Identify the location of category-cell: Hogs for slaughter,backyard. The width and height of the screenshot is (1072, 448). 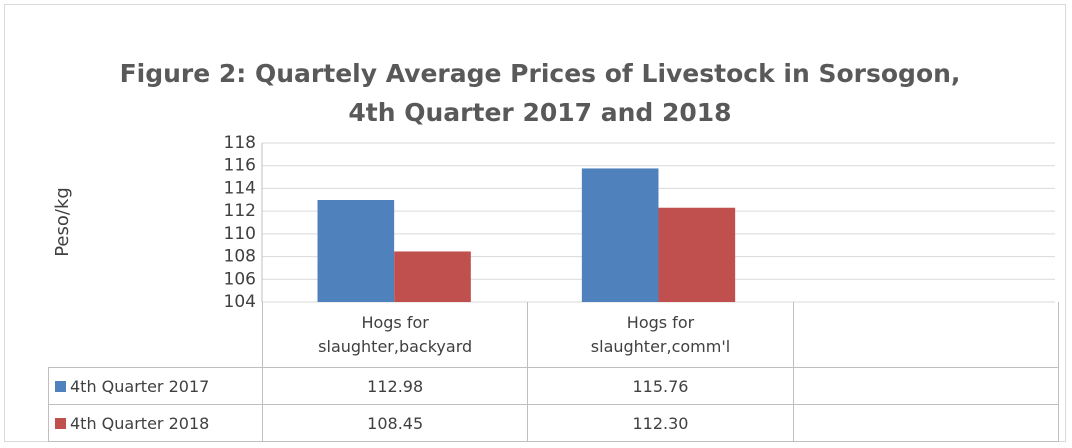
(395, 335).